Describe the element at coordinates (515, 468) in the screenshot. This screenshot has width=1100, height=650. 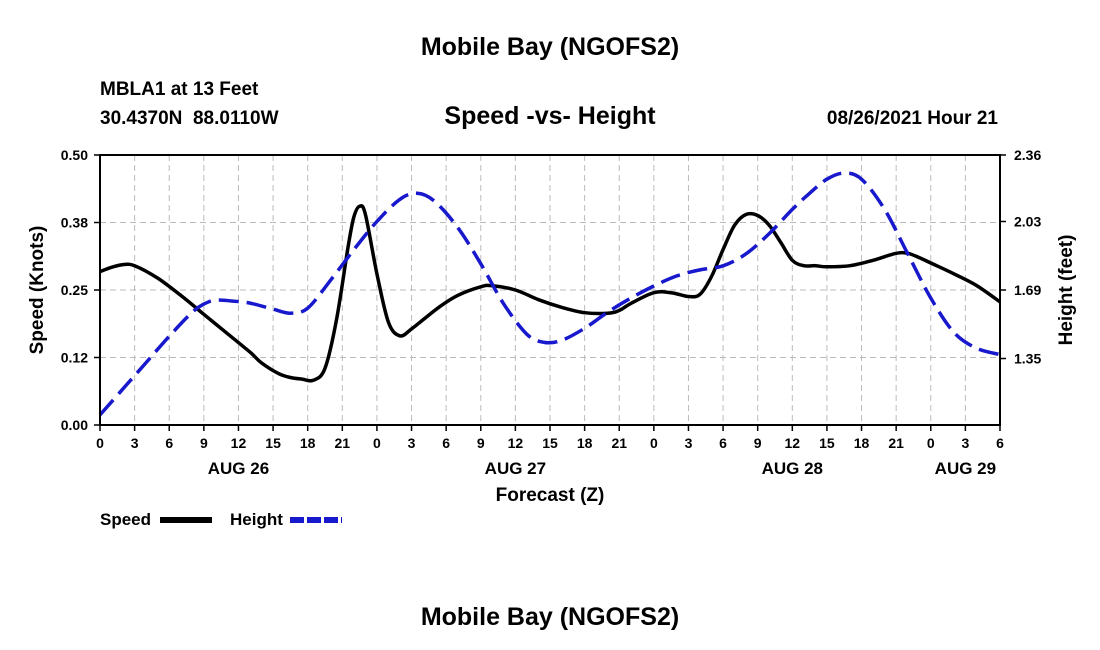
I see `x-date-label: AUG 27` at that location.